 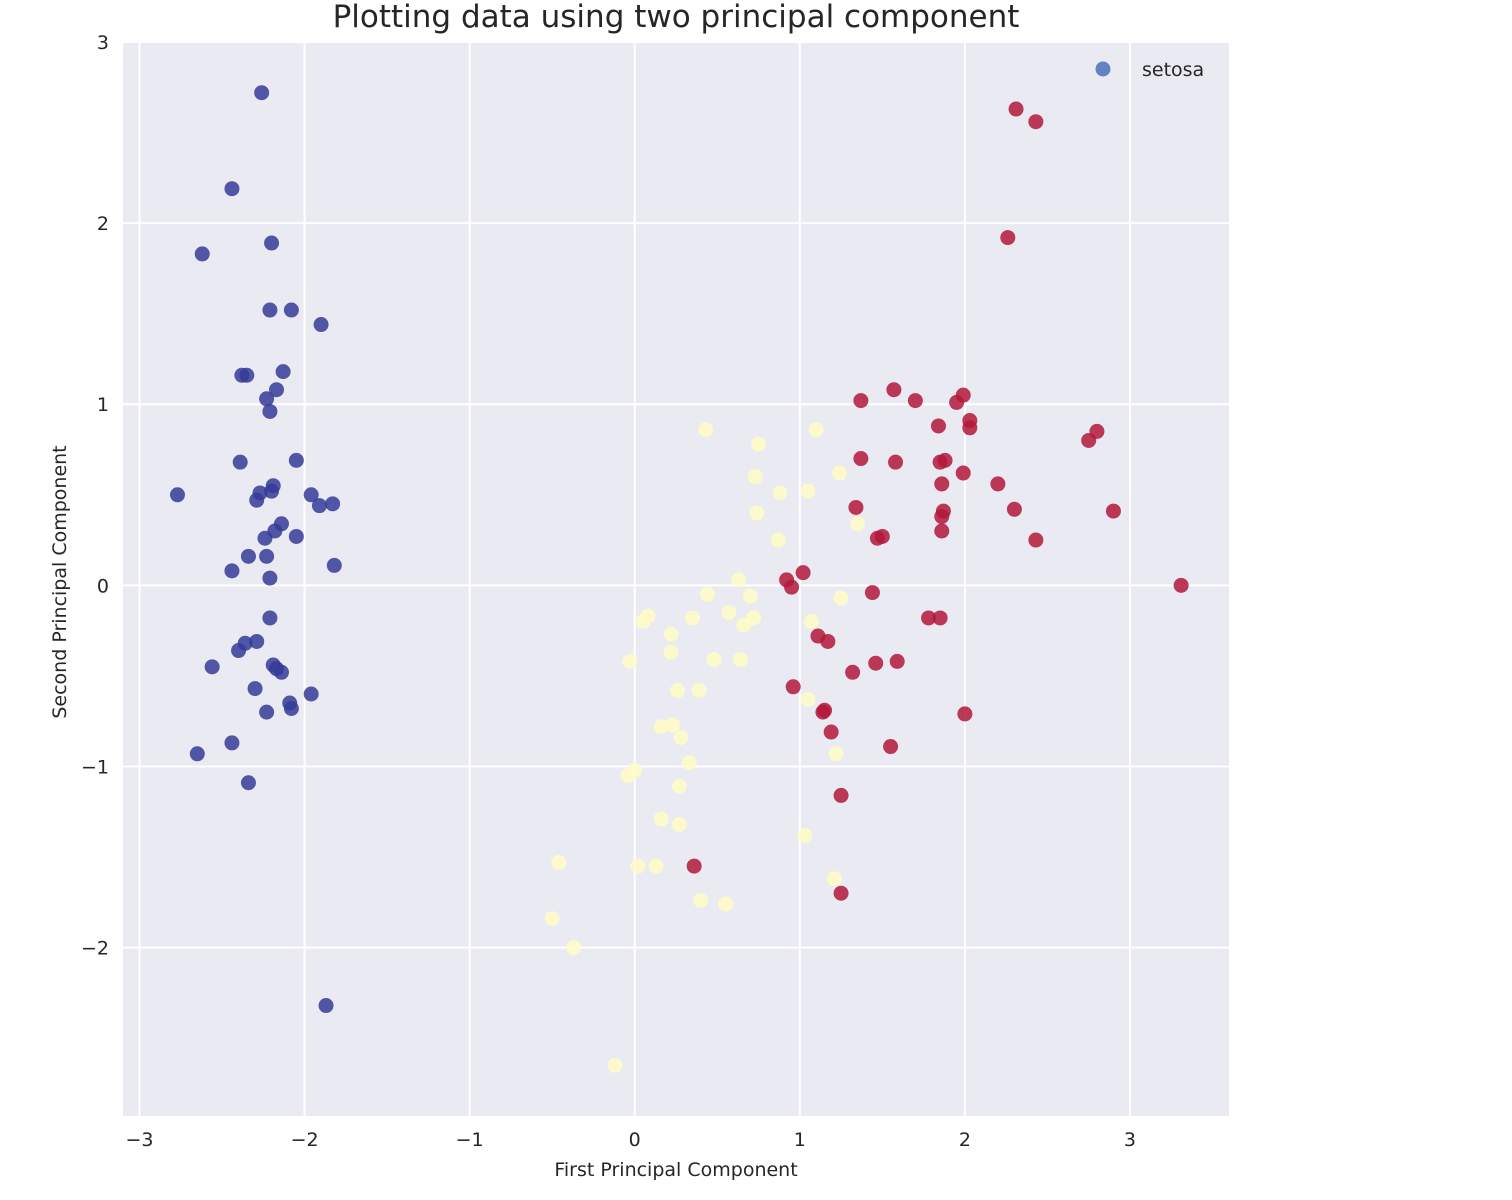 What do you see at coordinates (305, 1140) in the screenshot?
I see `x-tick-label: −2` at bounding box center [305, 1140].